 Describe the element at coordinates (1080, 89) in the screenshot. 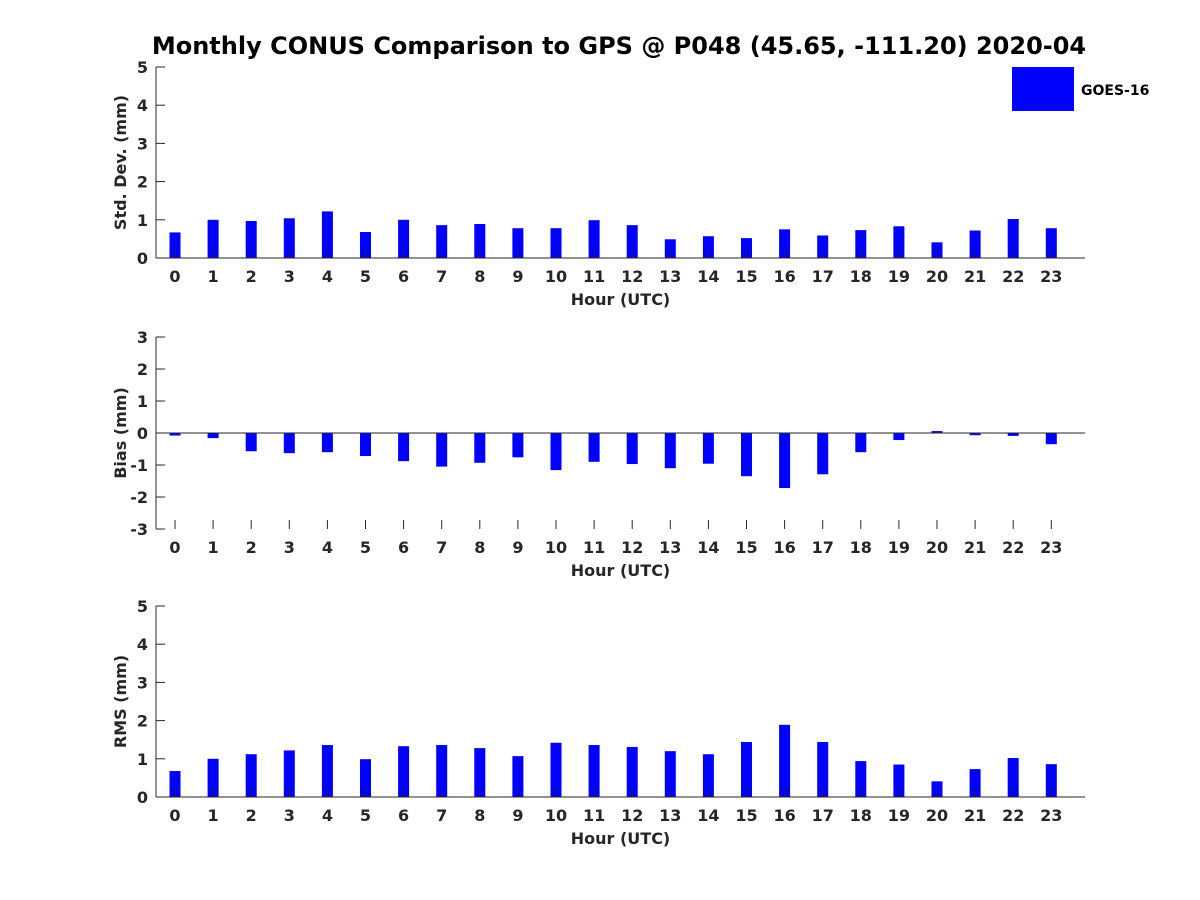

I see `legend: GOES-16` at that location.